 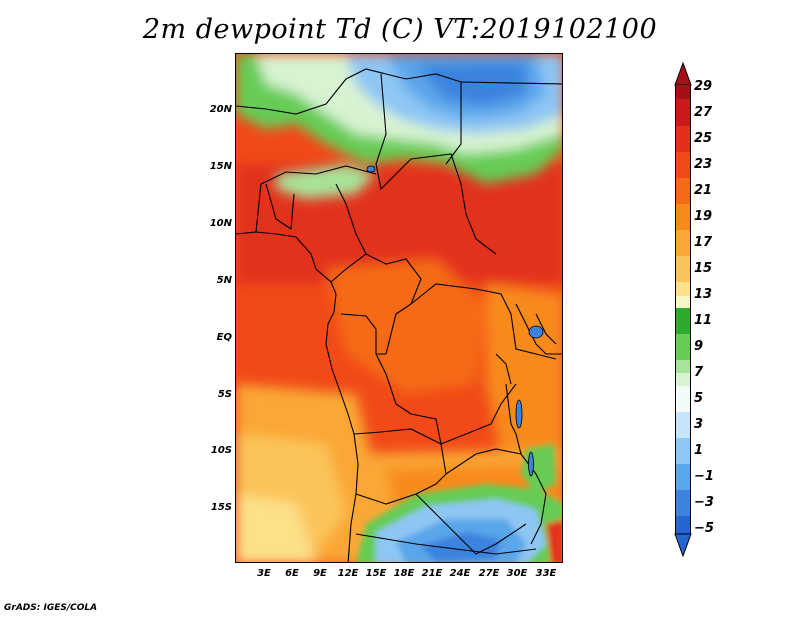 What do you see at coordinates (703, 112) in the screenshot?
I see `colorbar-label: 27` at bounding box center [703, 112].